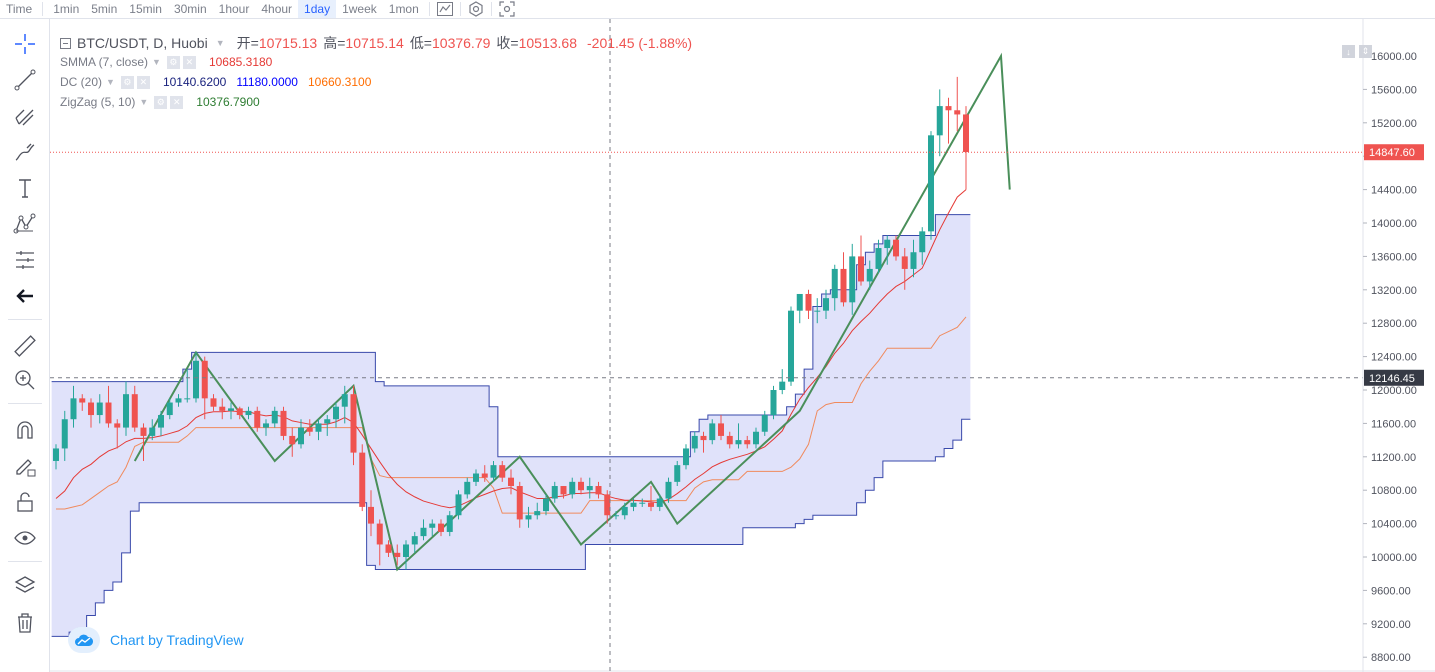 The image size is (1435, 672). What do you see at coordinates (25, 224) in the screenshot?
I see `pattern-icon` at bounding box center [25, 224].